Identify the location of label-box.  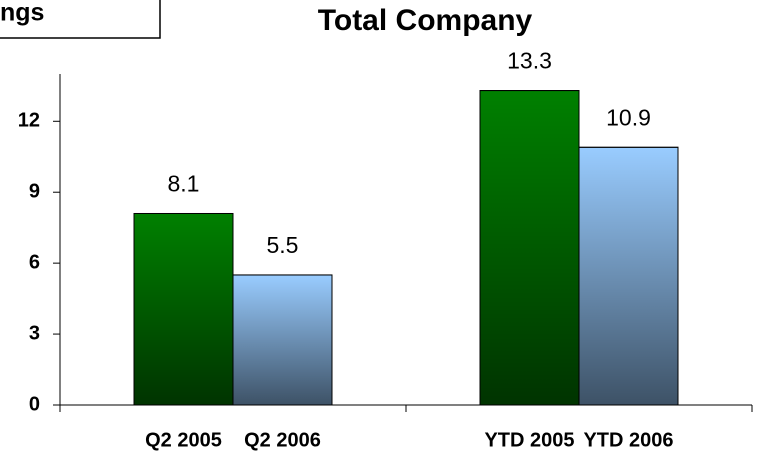
(80, 19).